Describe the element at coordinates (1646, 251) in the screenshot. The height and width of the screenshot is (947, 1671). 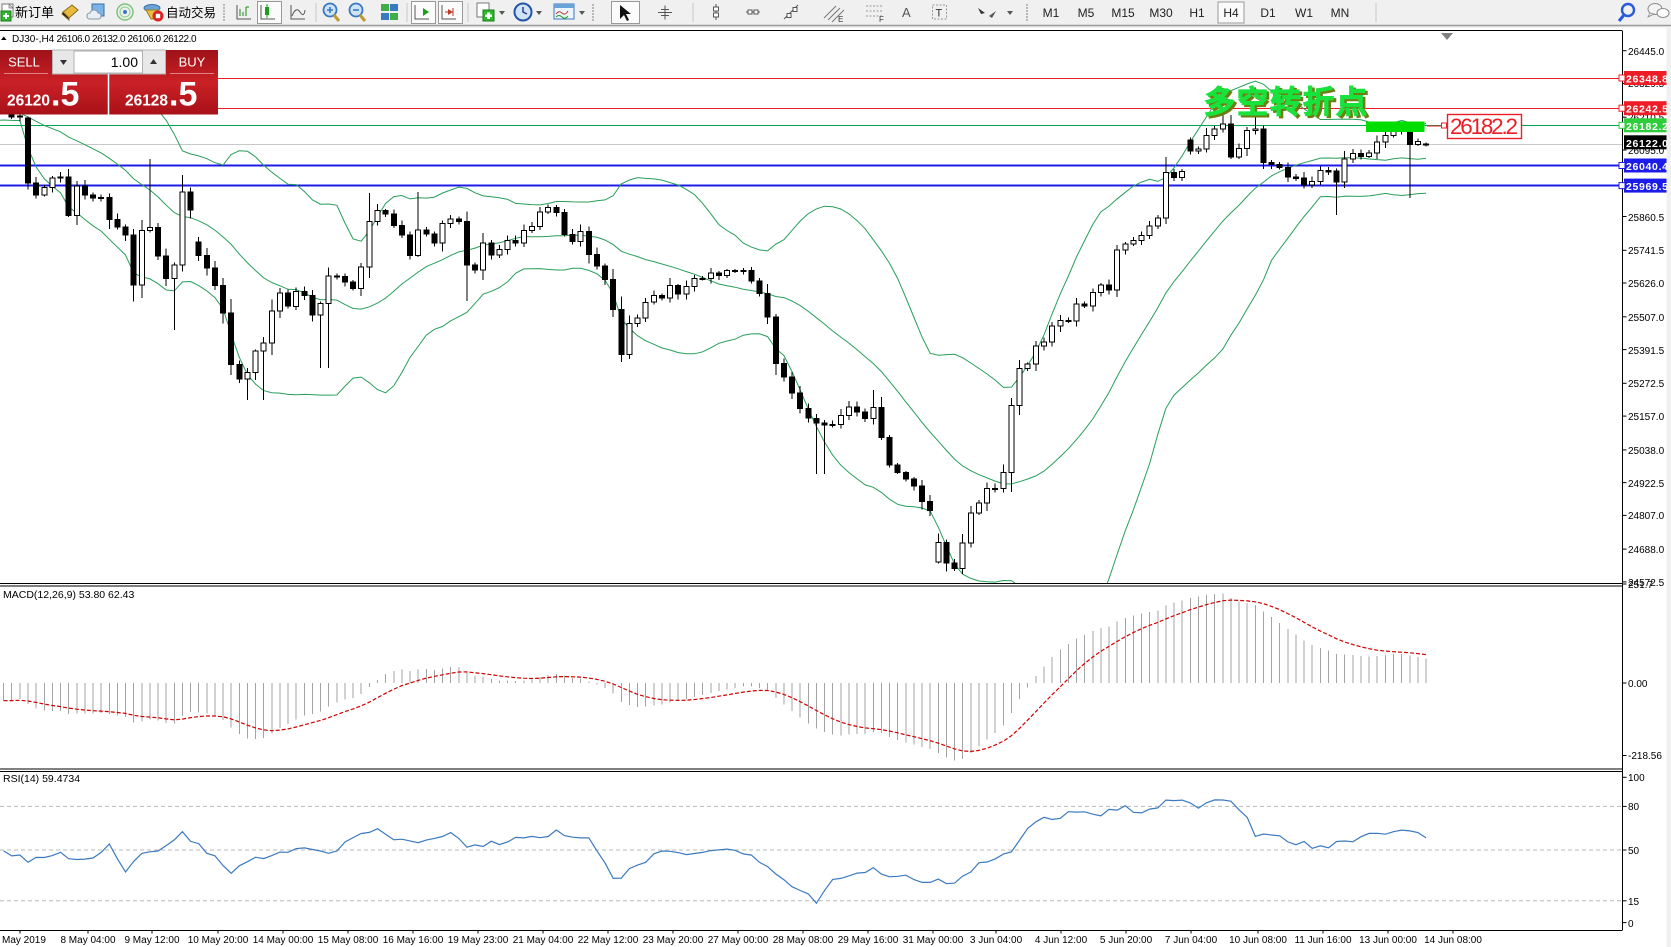
I see `svg-text: 25741.5` at that location.